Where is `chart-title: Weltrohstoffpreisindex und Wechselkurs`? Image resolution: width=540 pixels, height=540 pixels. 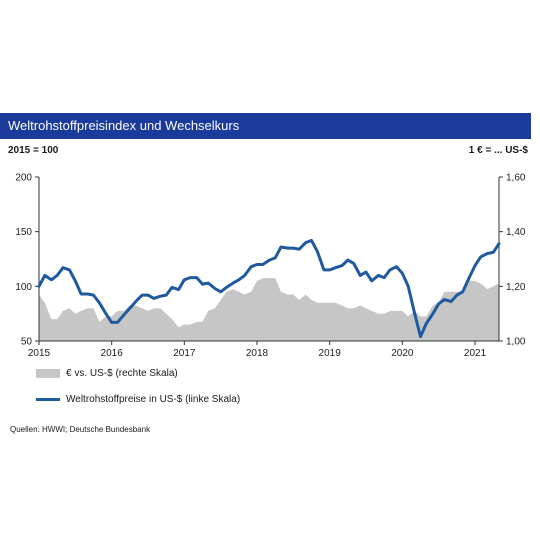 chart-title: Weltrohstoffpreisindex und Wechselkurs is located at coordinates (265, 126).